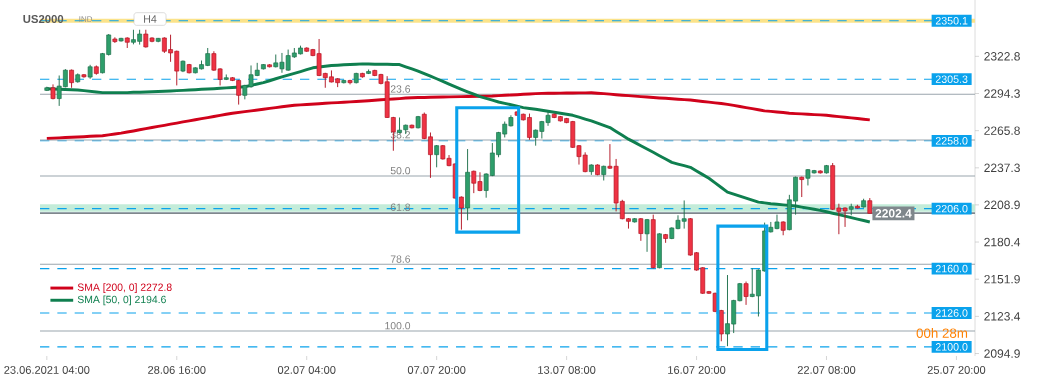  I want to click on ref-line-label: 2350.1, so click(951, 20).